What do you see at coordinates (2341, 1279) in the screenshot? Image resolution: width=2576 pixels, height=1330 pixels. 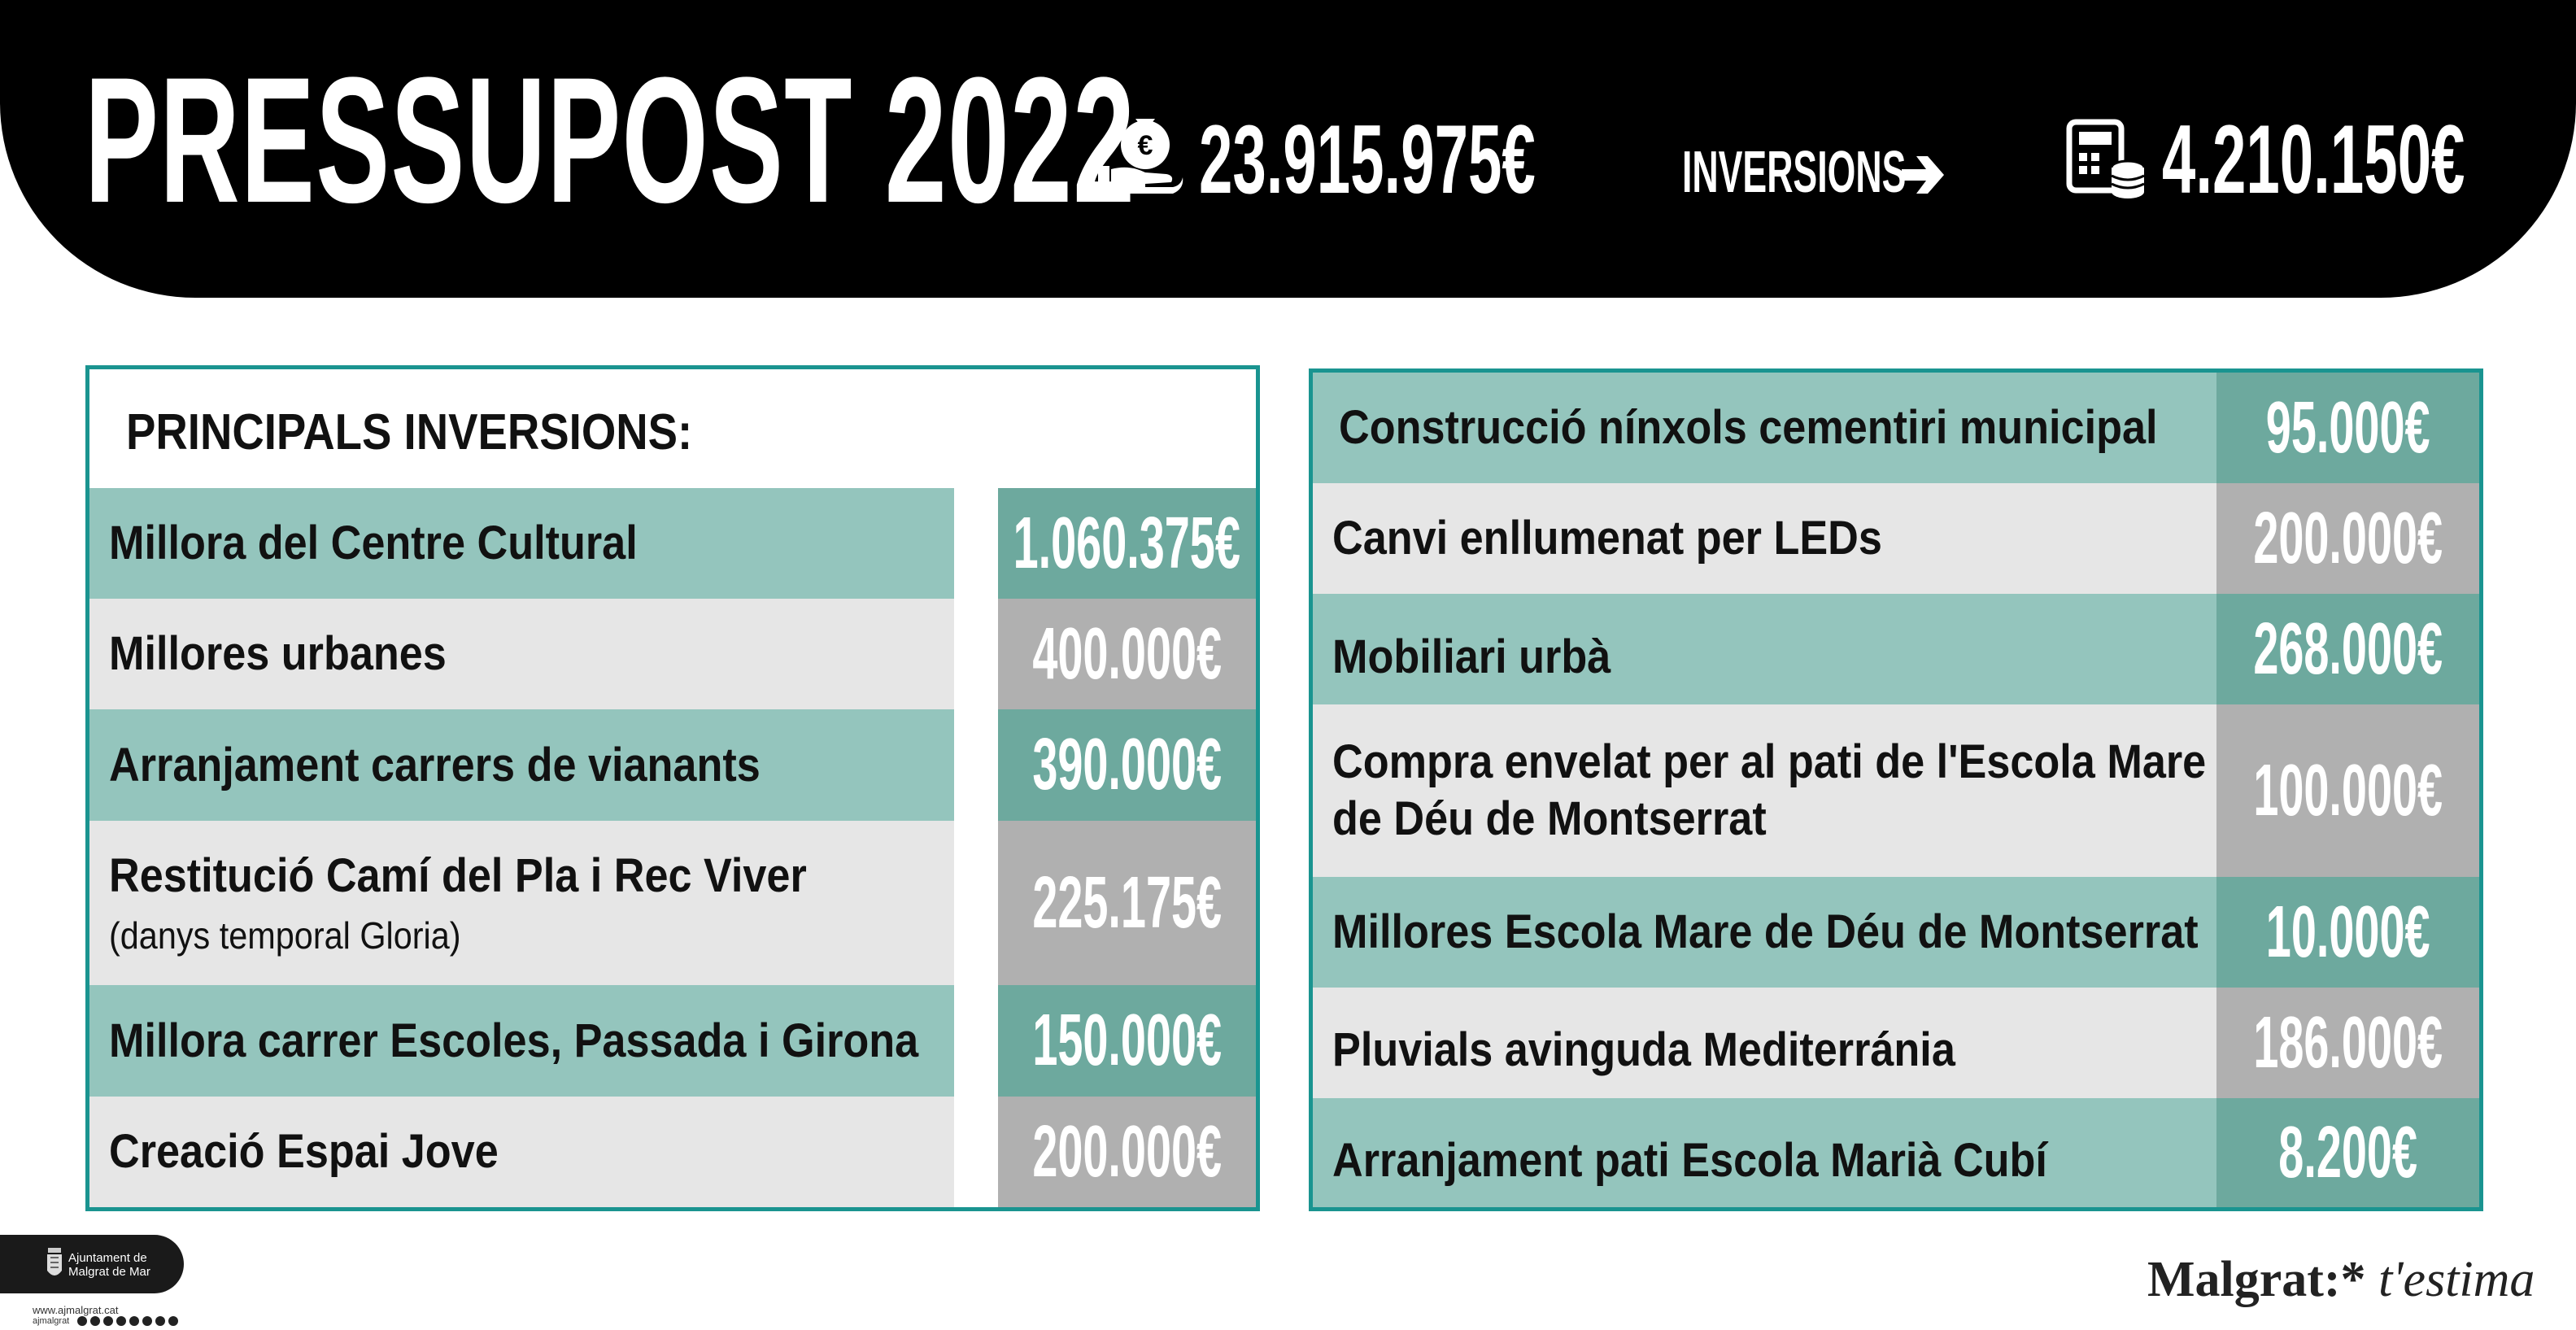 I see `brand-logo: Malgrat:* t'estima` at bounding box center [2341, 1279].